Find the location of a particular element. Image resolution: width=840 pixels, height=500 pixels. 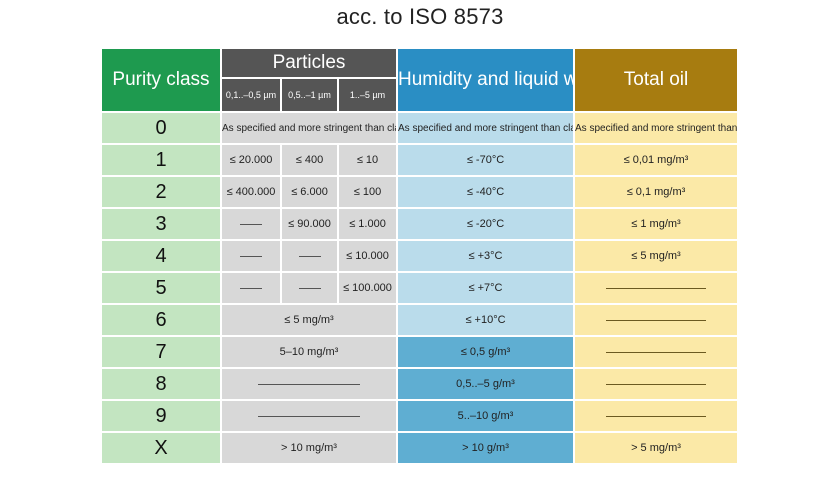

oil-cell: ≤ 0,01 mg/m³ is located at coordinates (656, 160).